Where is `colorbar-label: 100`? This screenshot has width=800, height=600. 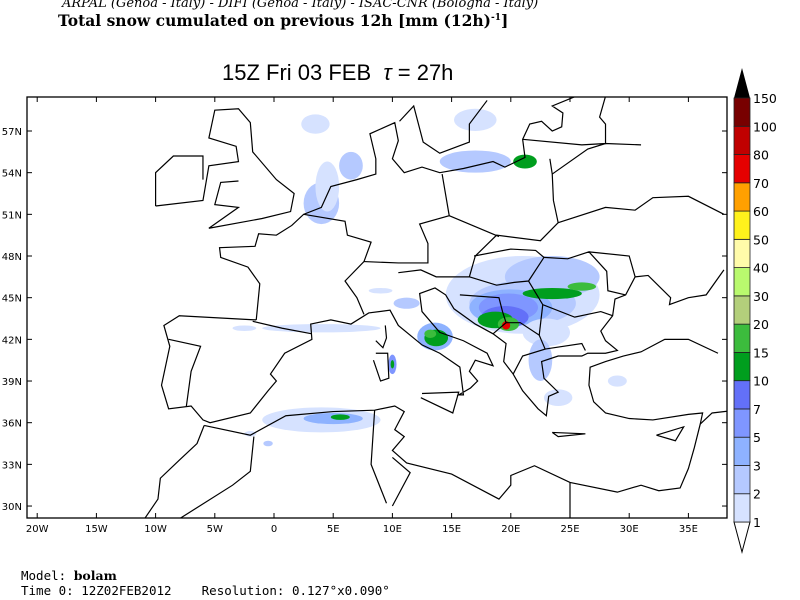
colorbar-label: 100 is located at coordinates (765, 126).